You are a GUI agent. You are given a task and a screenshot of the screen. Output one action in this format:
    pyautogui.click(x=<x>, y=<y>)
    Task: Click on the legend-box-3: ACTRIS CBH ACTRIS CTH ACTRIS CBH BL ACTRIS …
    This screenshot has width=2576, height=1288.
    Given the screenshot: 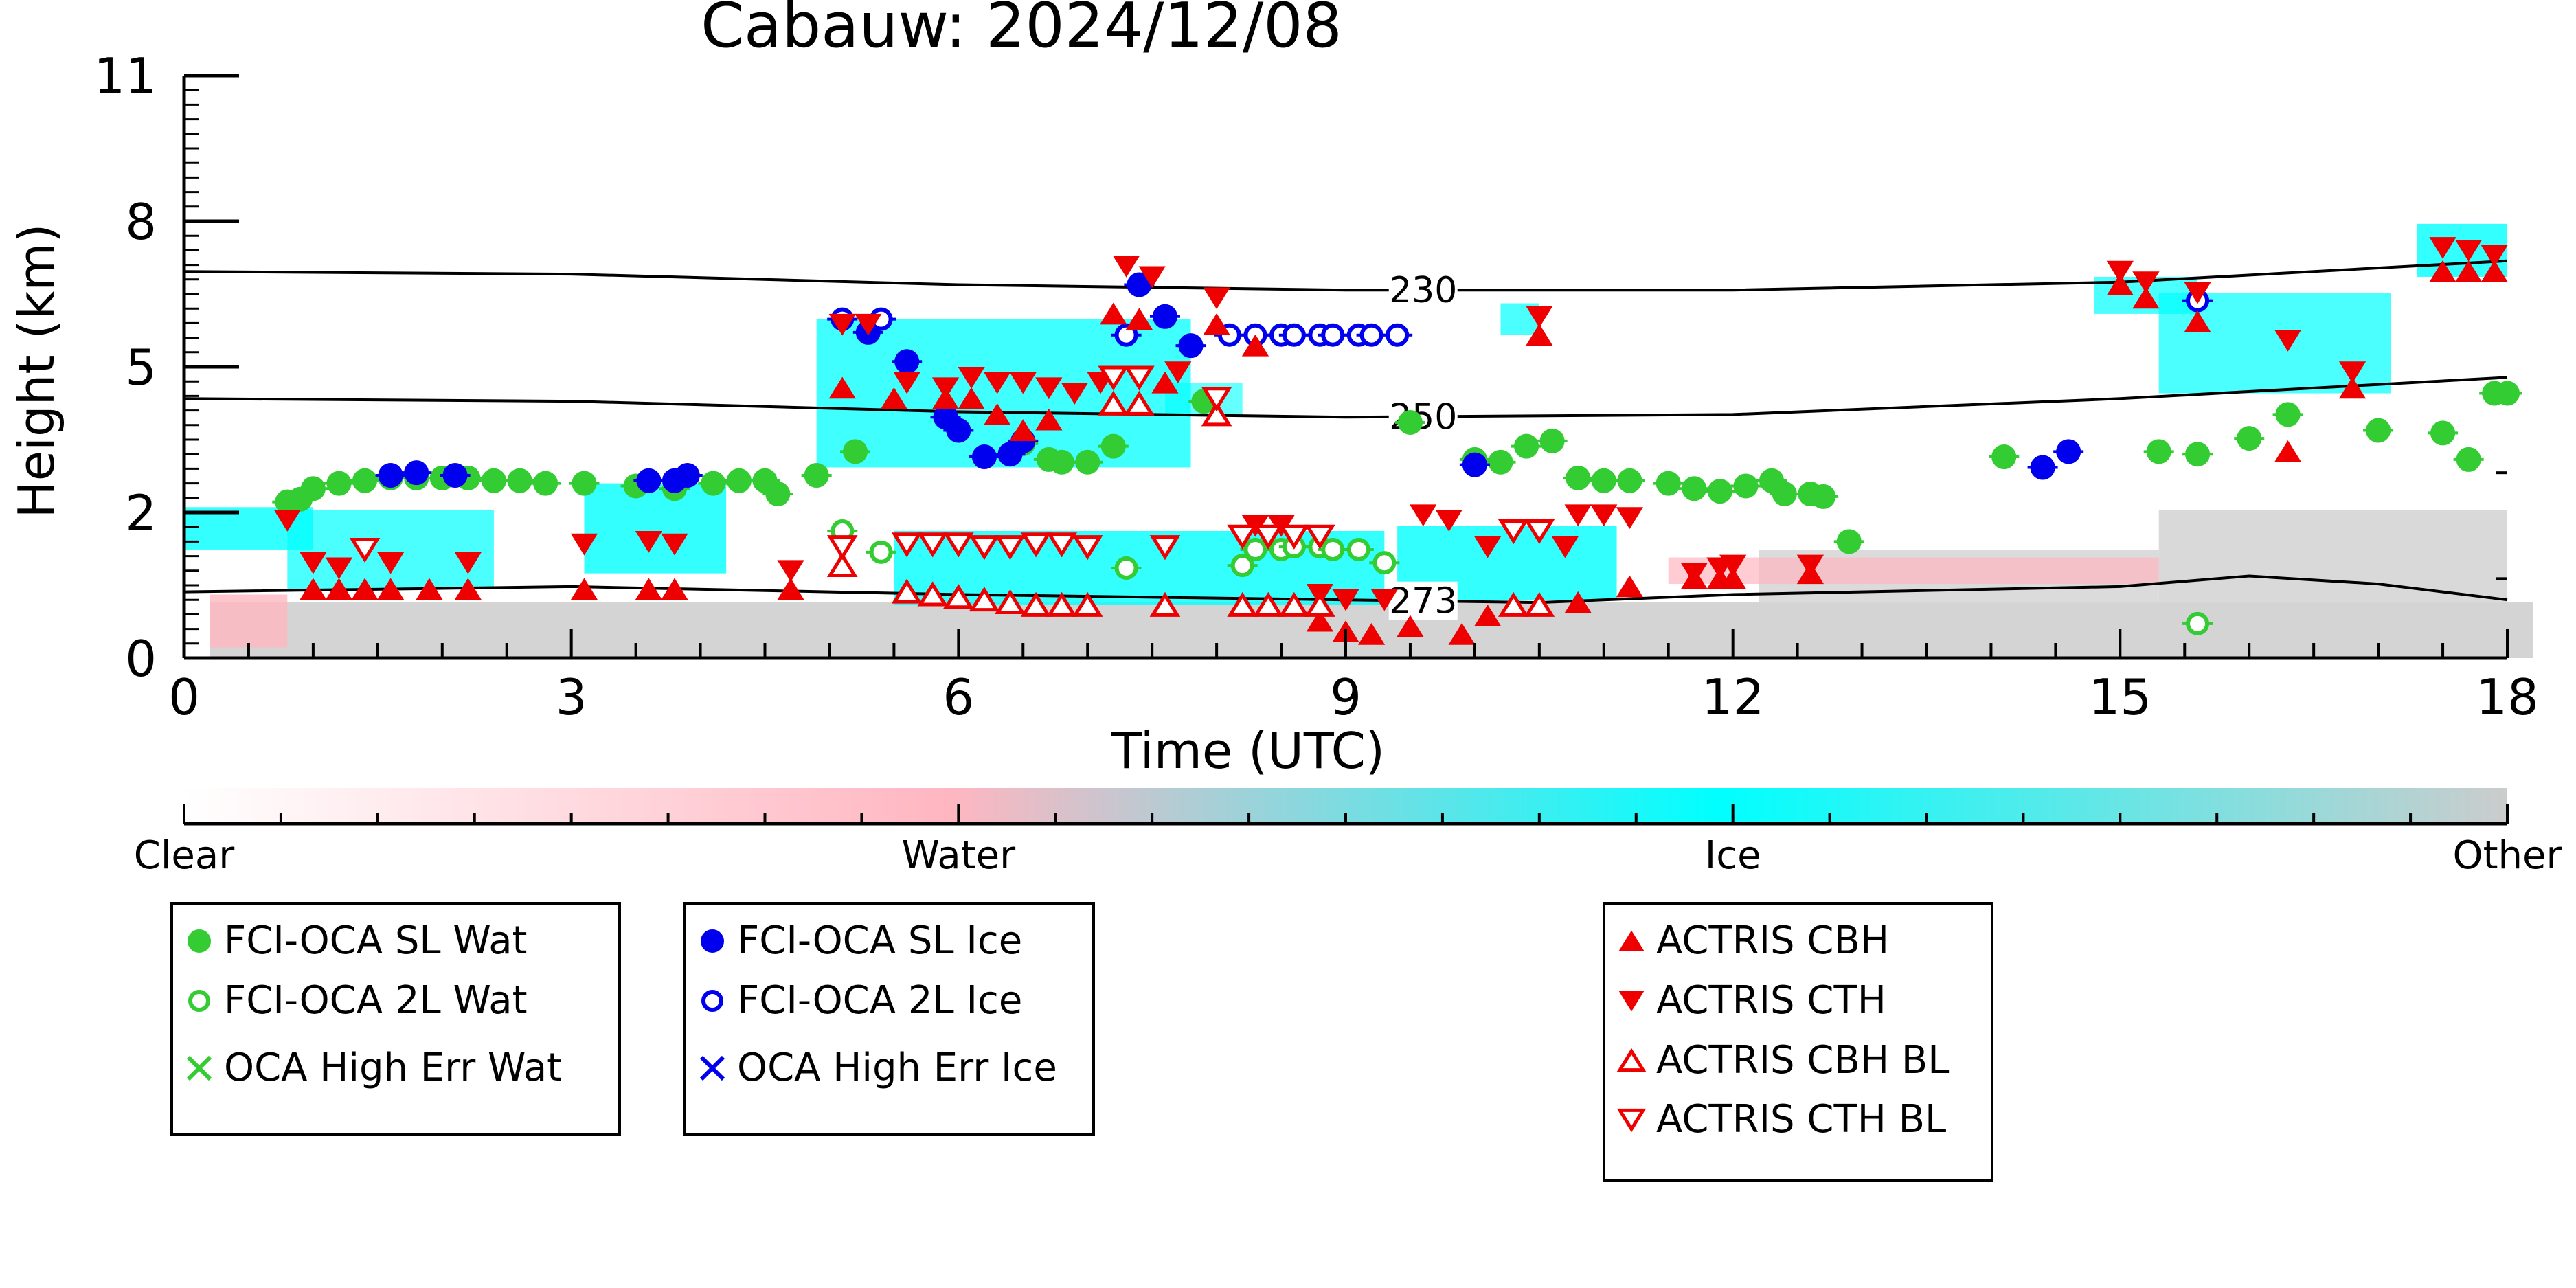 What is the action you would take?
    pyautogui.click(x=1798, y=1042)
    